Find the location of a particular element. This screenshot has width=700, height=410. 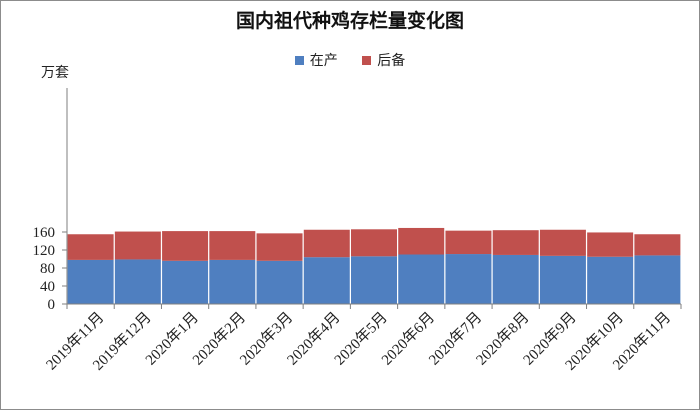

y-axis-unit: 万套 is located at coordinates (55, 73).